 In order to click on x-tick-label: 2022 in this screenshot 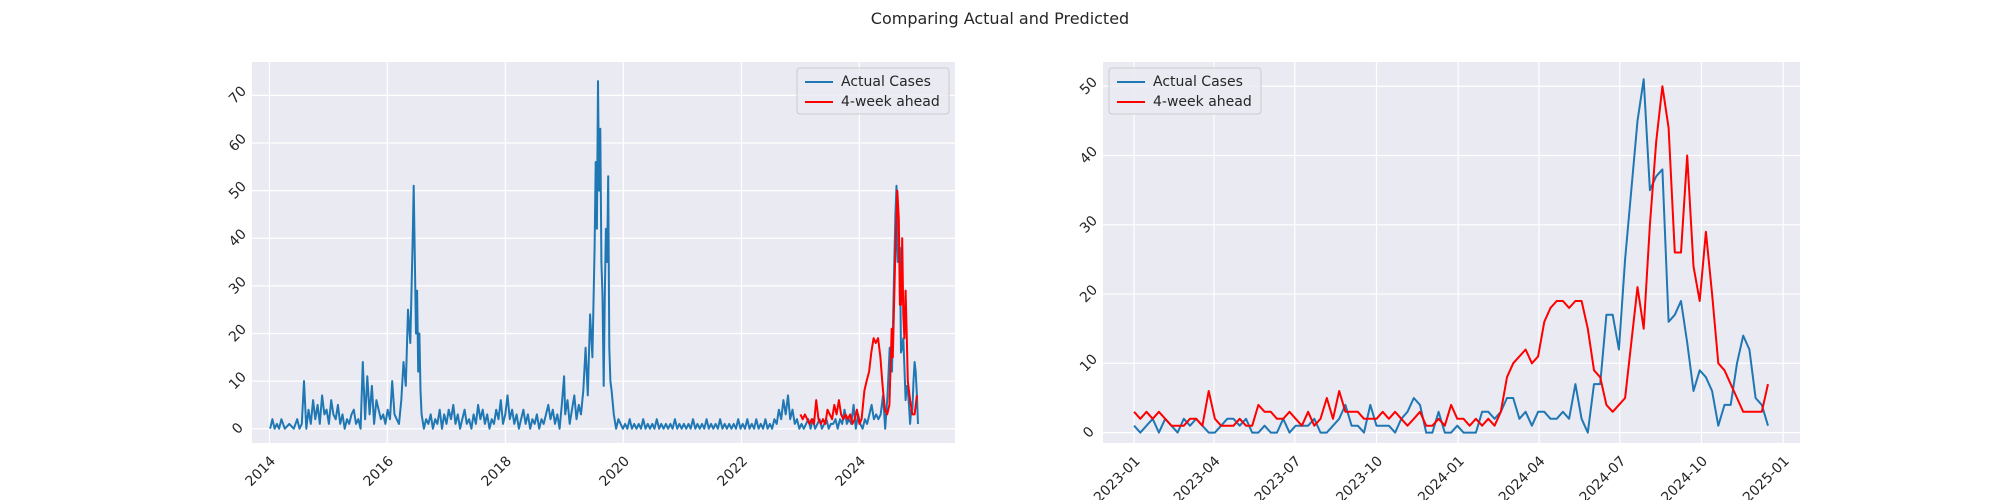, I will do `click(733, 471)`.